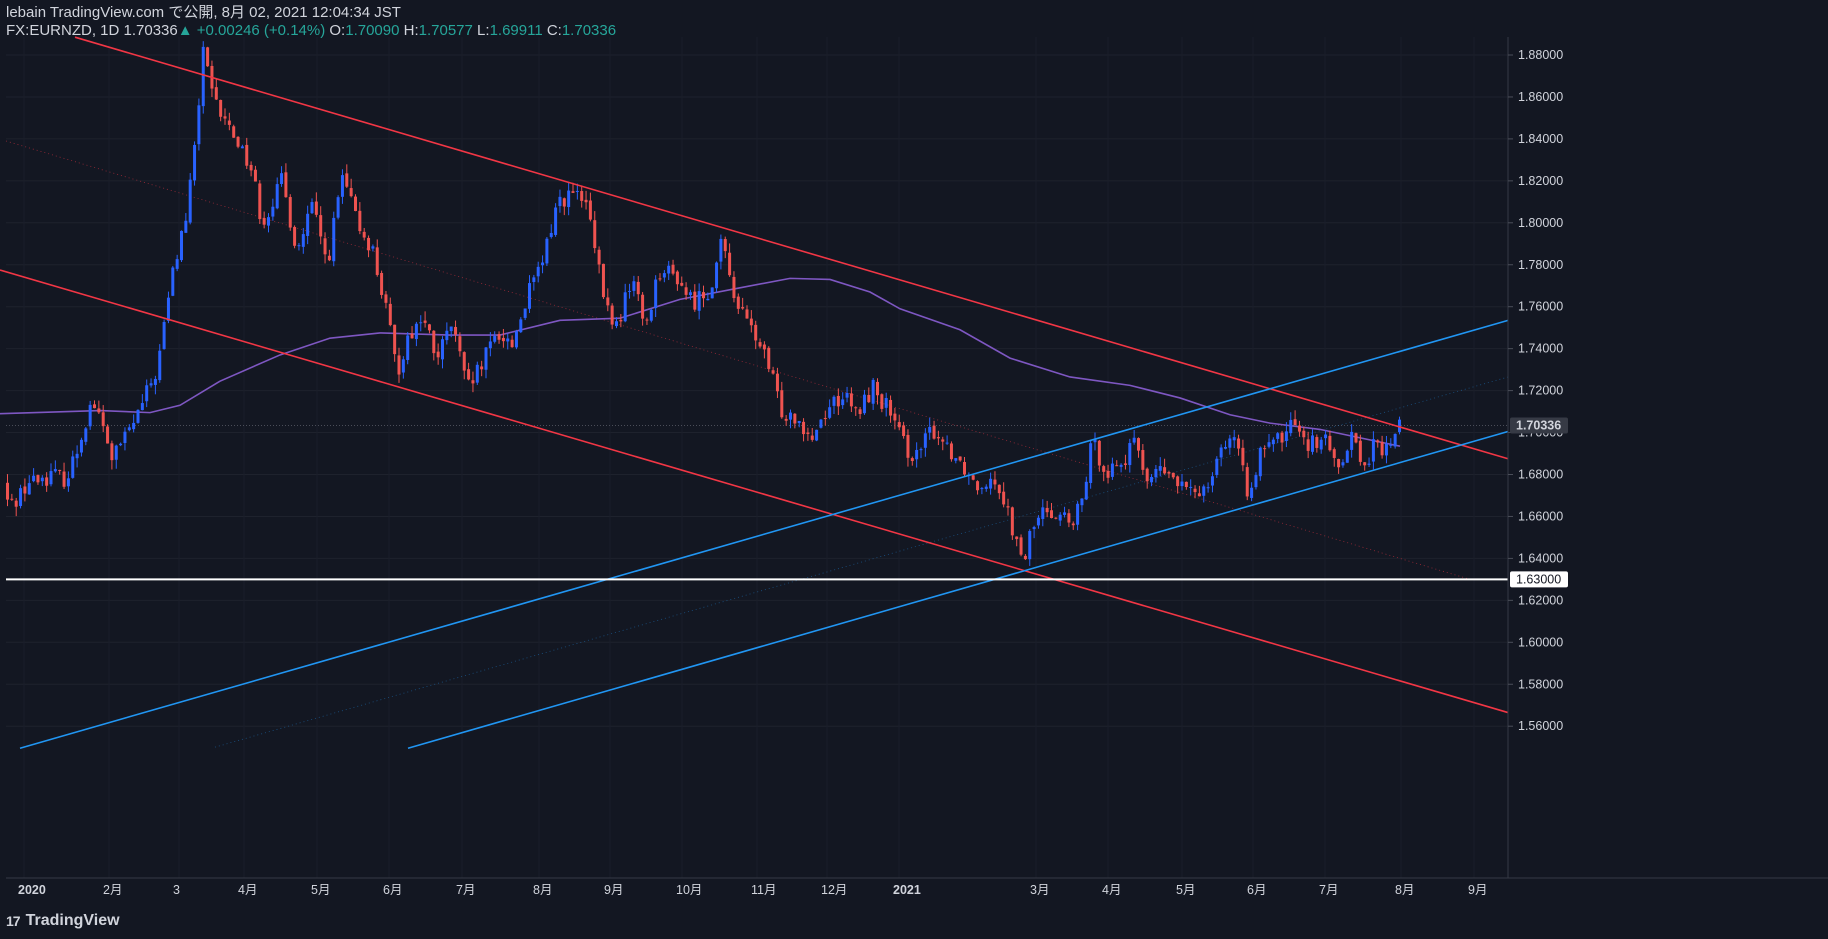 The width and height of the screenshot is (1828, 939). Describe the element at coordinates (613, 890) in the screenshot. I see `x-tick-label: 9月` at that location.